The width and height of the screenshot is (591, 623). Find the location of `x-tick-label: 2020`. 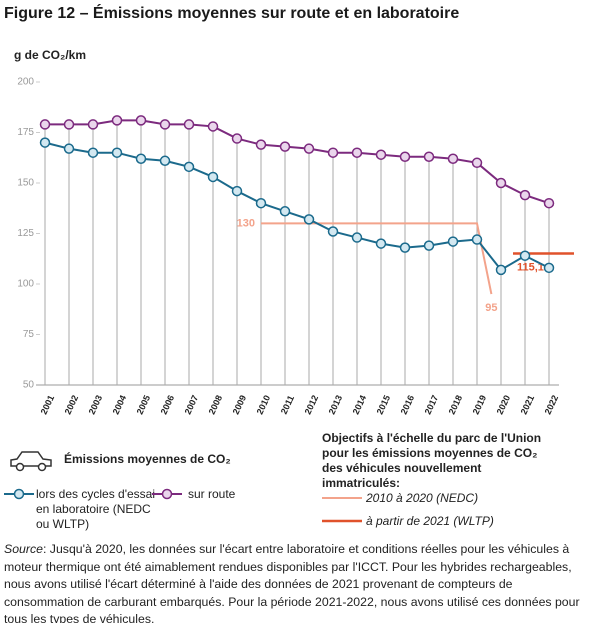

x-tick-label: 2020 is located at coordinates (504, 405).